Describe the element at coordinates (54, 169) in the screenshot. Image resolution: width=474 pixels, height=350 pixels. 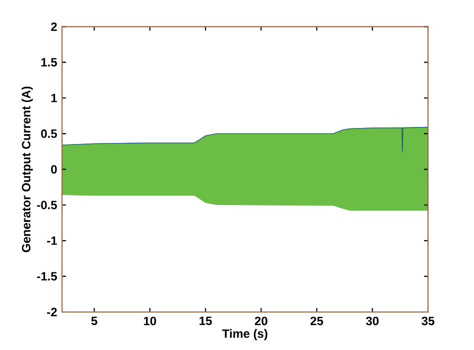
I see `y-tick-label: 0` at that location.